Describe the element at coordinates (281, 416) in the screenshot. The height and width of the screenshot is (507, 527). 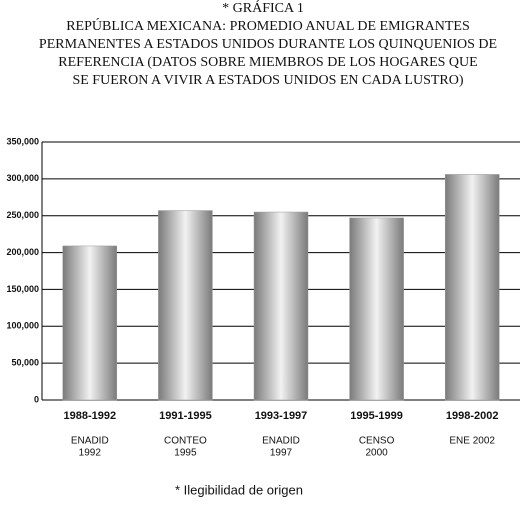
I see `x-tick-label: 1993-1997` at that location.